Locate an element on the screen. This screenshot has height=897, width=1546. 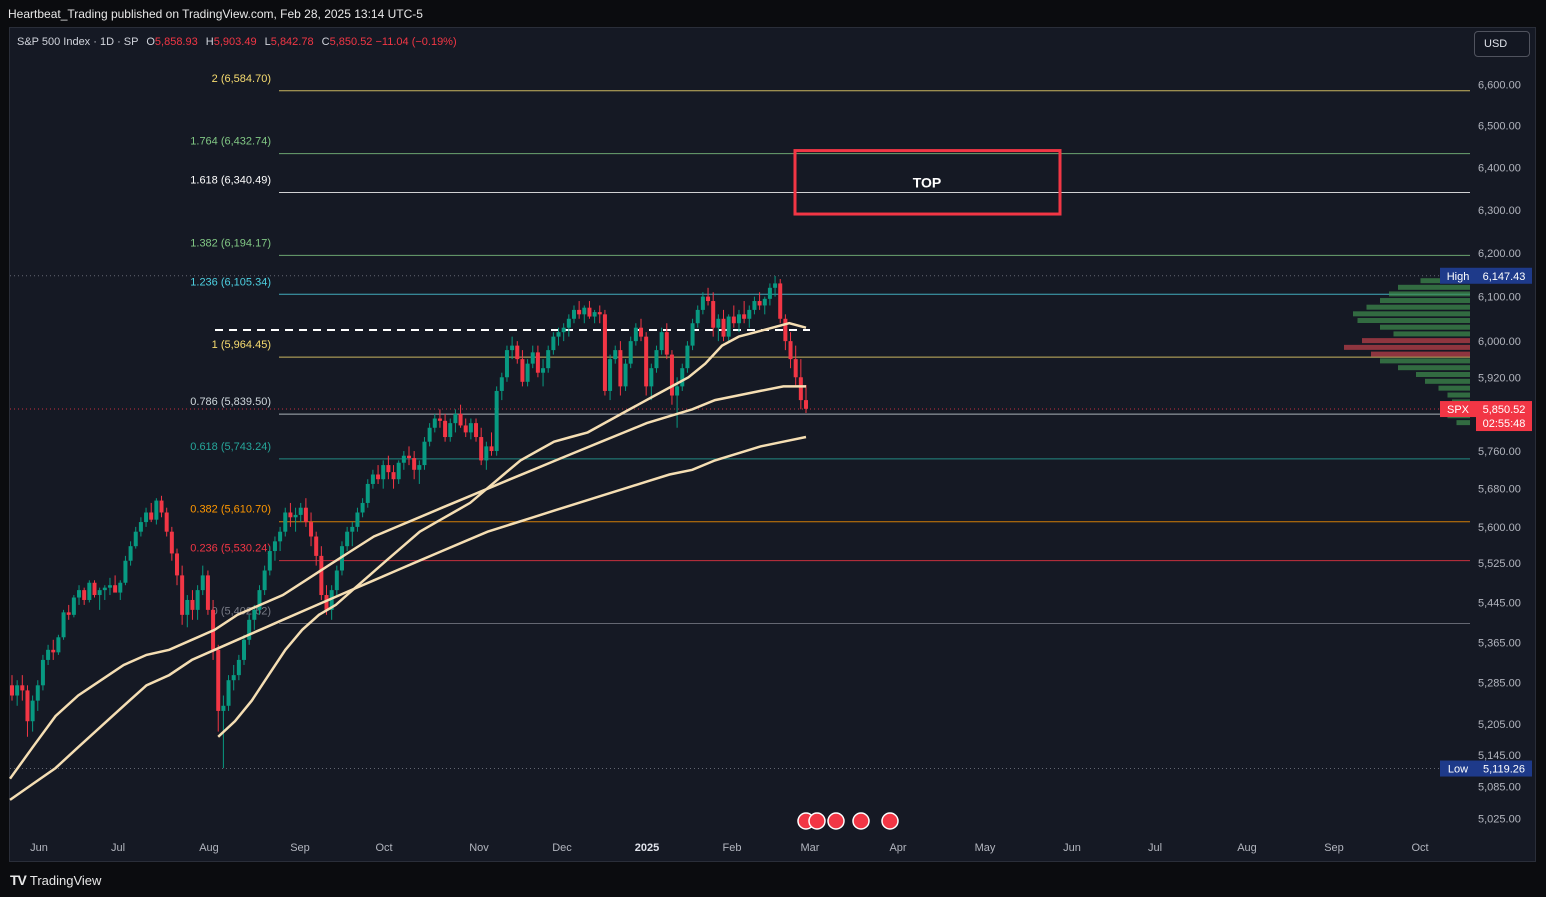
low-badge-label-bg is located at coordinates (1458, 768).